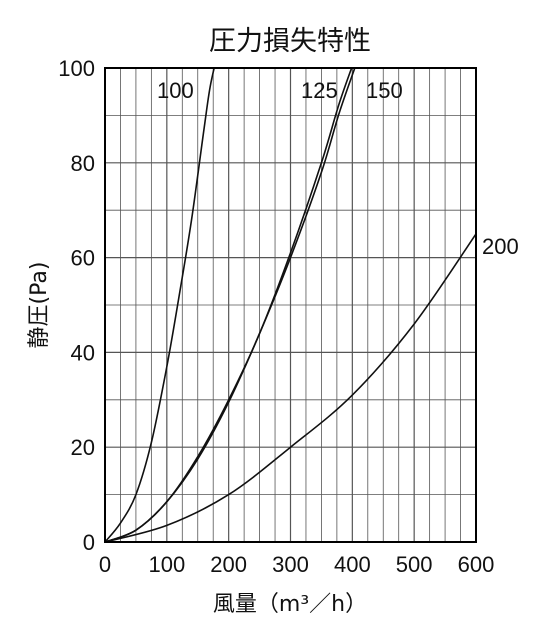  Describe the element at coordinates (83, 163) in the screenshot. I see `y-tick-label: 80` at that location.